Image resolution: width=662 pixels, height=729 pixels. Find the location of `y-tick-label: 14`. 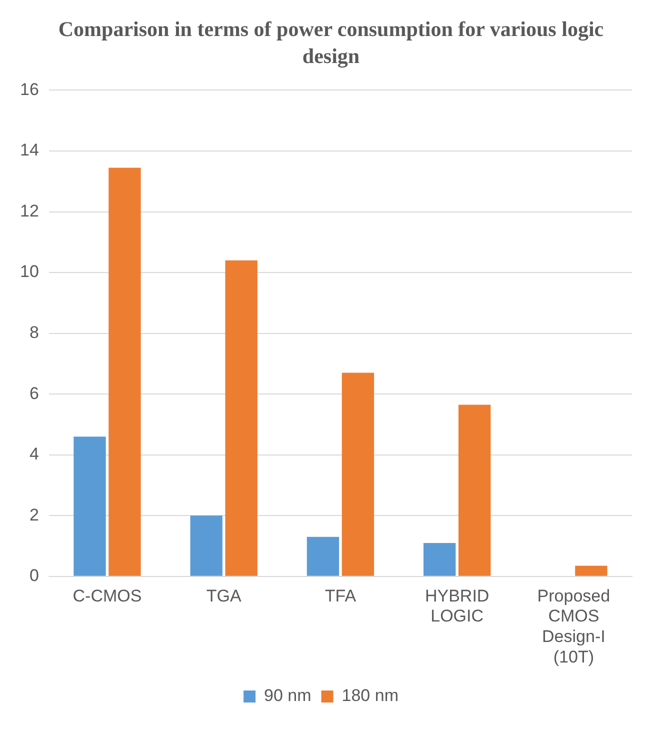

y-tick-label: 14 is located at coordinates (29, 150).